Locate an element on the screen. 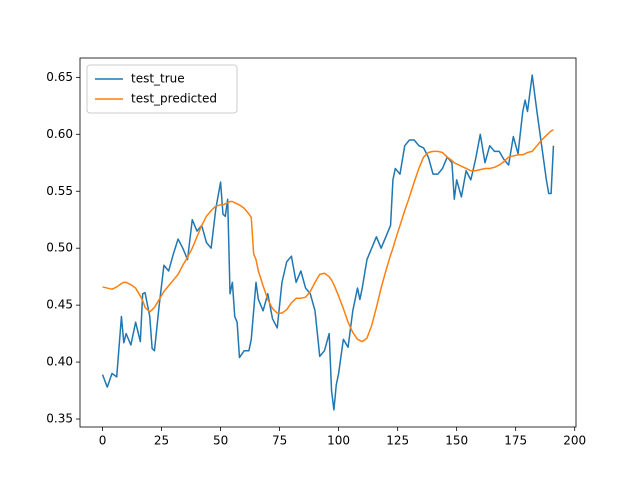 This screenshot has height=480, width=640. legend-label: test_predicted is located at coordinates (174, 99).